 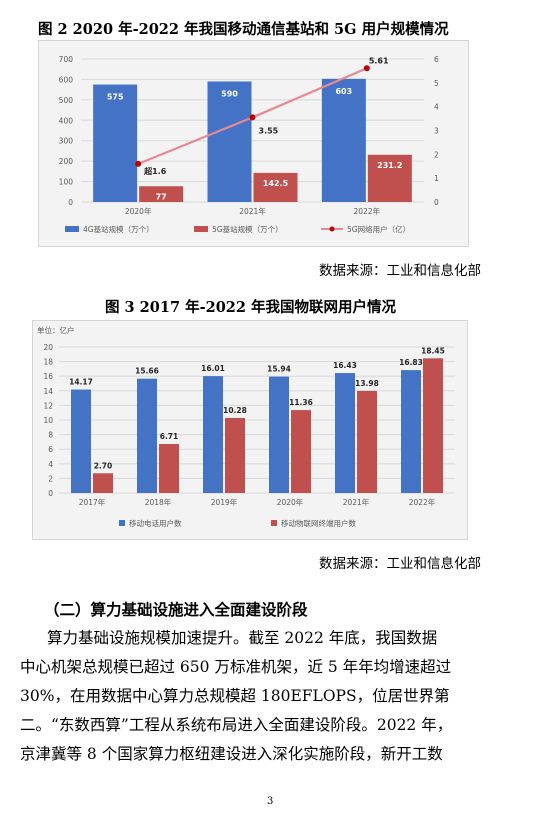 What do you see at coordinates (318, 523) in the screenshot?
I see `legend-label-iot-terminal-users: 移动物联网终端用户数` at bounding box center [318, 523].